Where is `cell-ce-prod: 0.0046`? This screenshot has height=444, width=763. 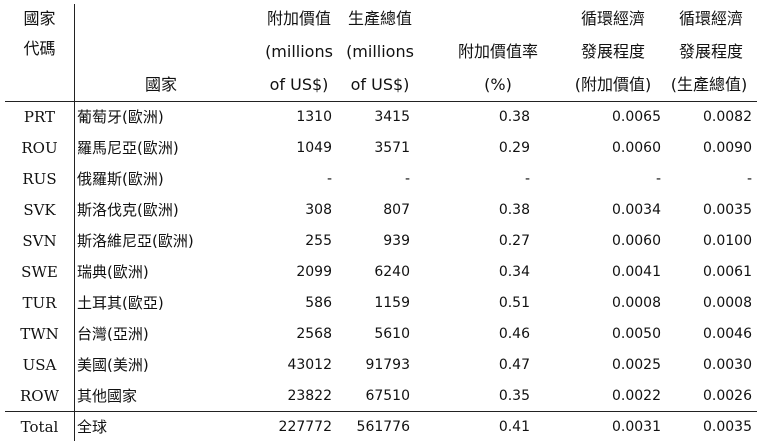
cell-ce-prod: 0.0046 is located at coordinates (727, 334).